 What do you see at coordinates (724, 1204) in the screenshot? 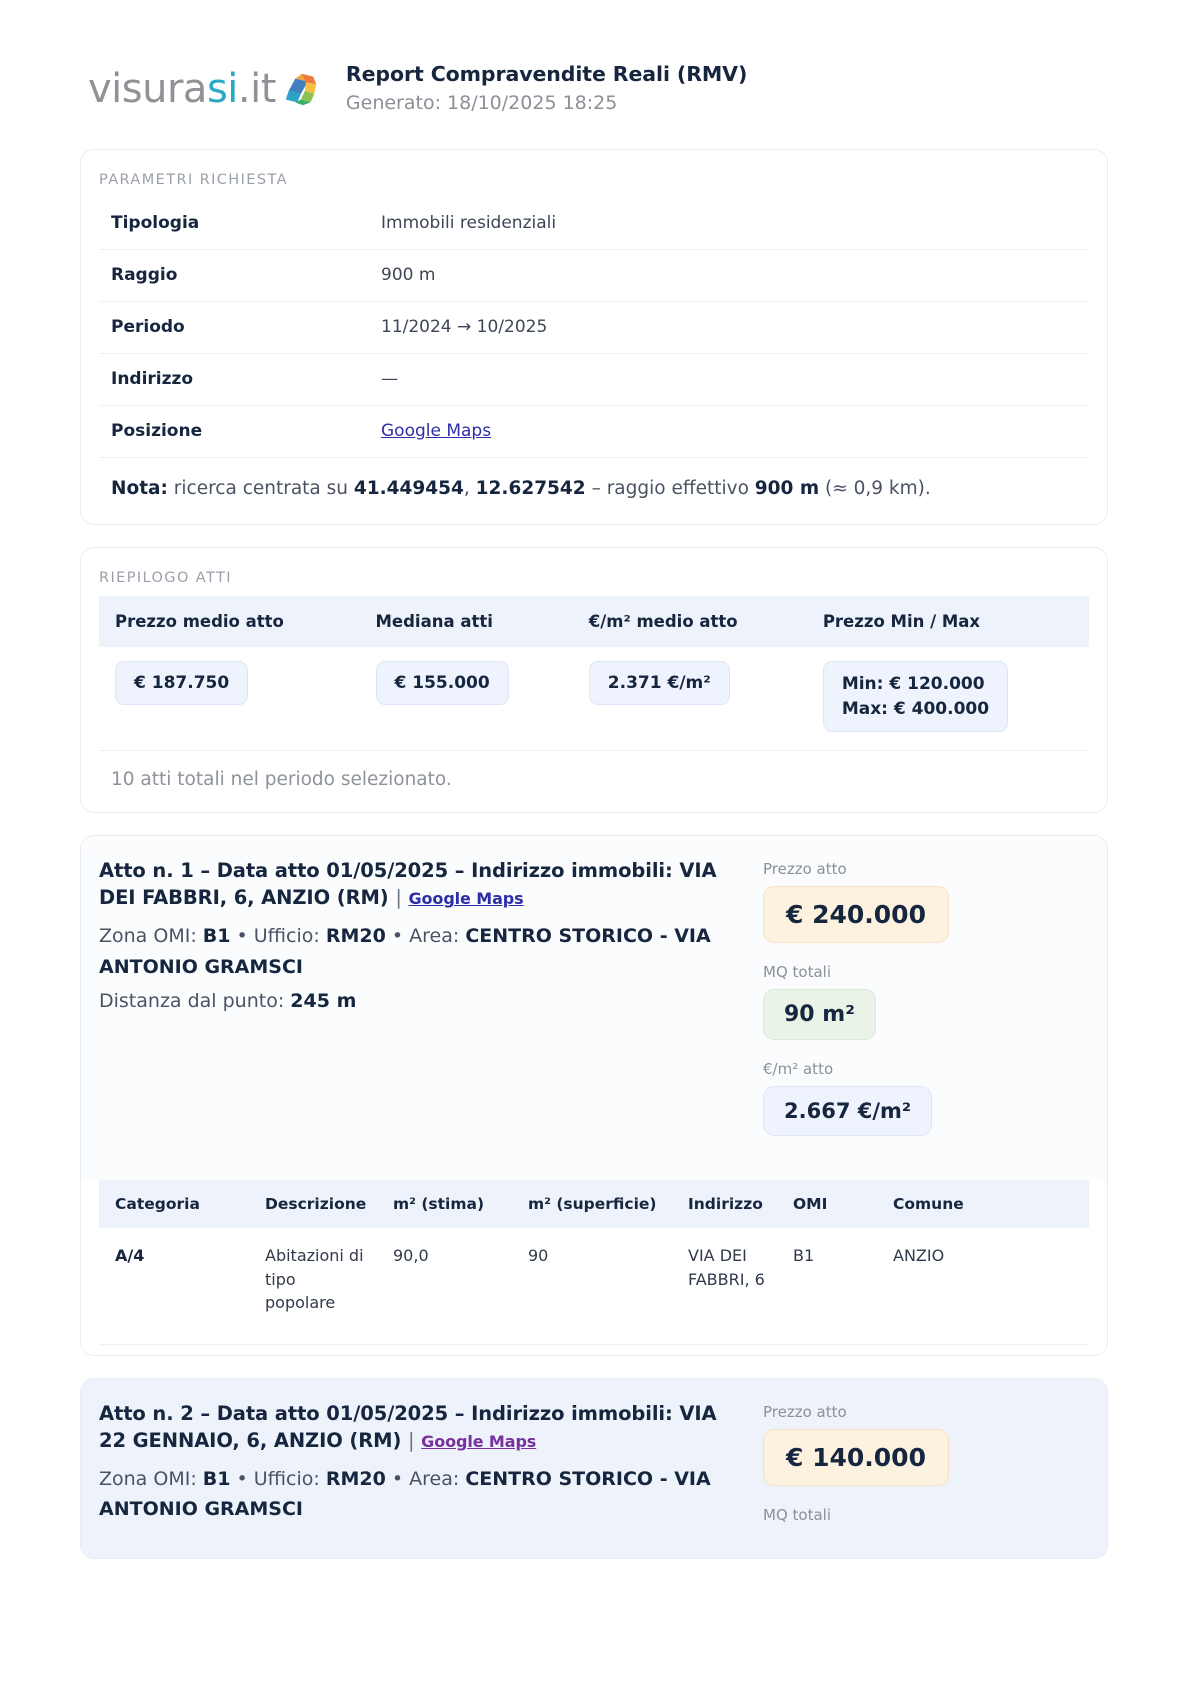
I see `th-indirizzo: Indirizzo` at bounding box center [724, 1204].